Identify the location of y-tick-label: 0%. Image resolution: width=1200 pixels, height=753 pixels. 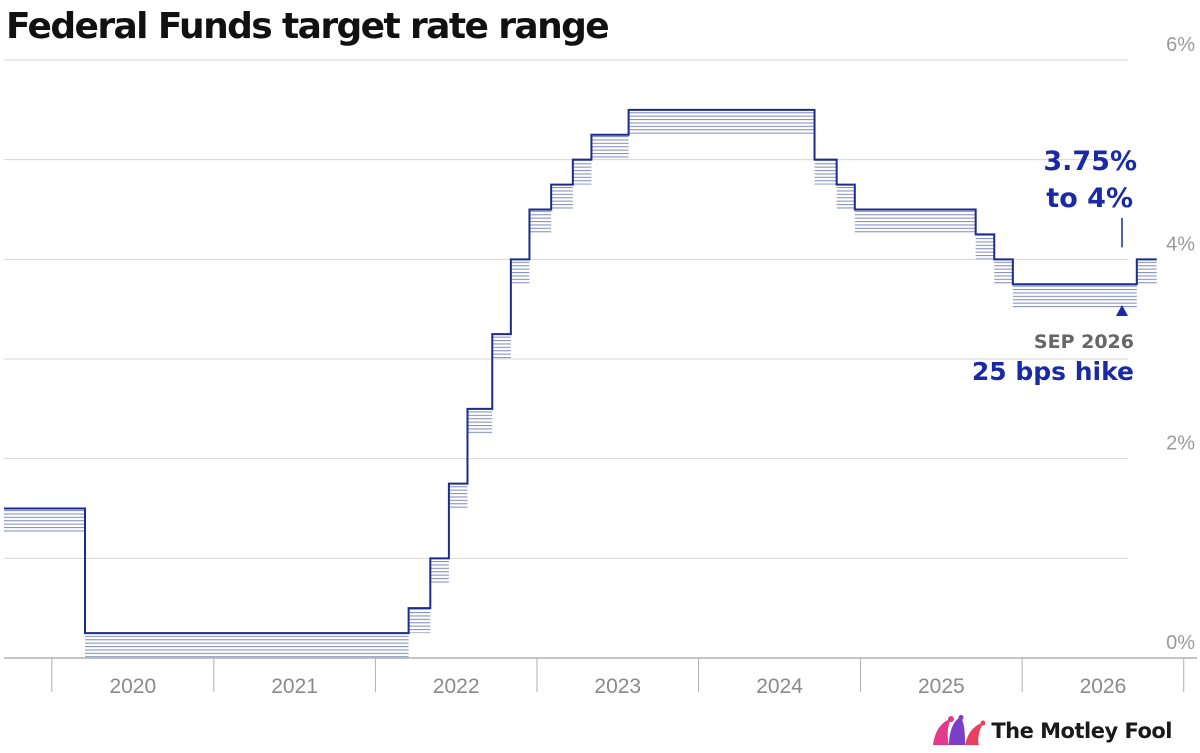
(1180, 643).